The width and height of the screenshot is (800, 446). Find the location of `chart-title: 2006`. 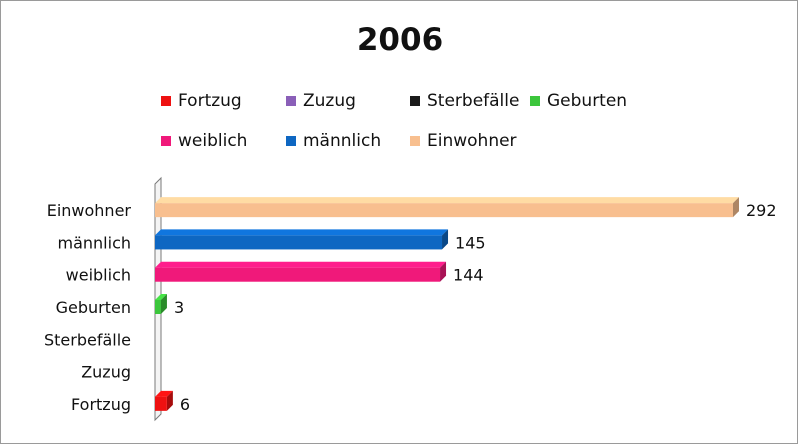

chart-title: 2006 is located at coordinates (400, 40).